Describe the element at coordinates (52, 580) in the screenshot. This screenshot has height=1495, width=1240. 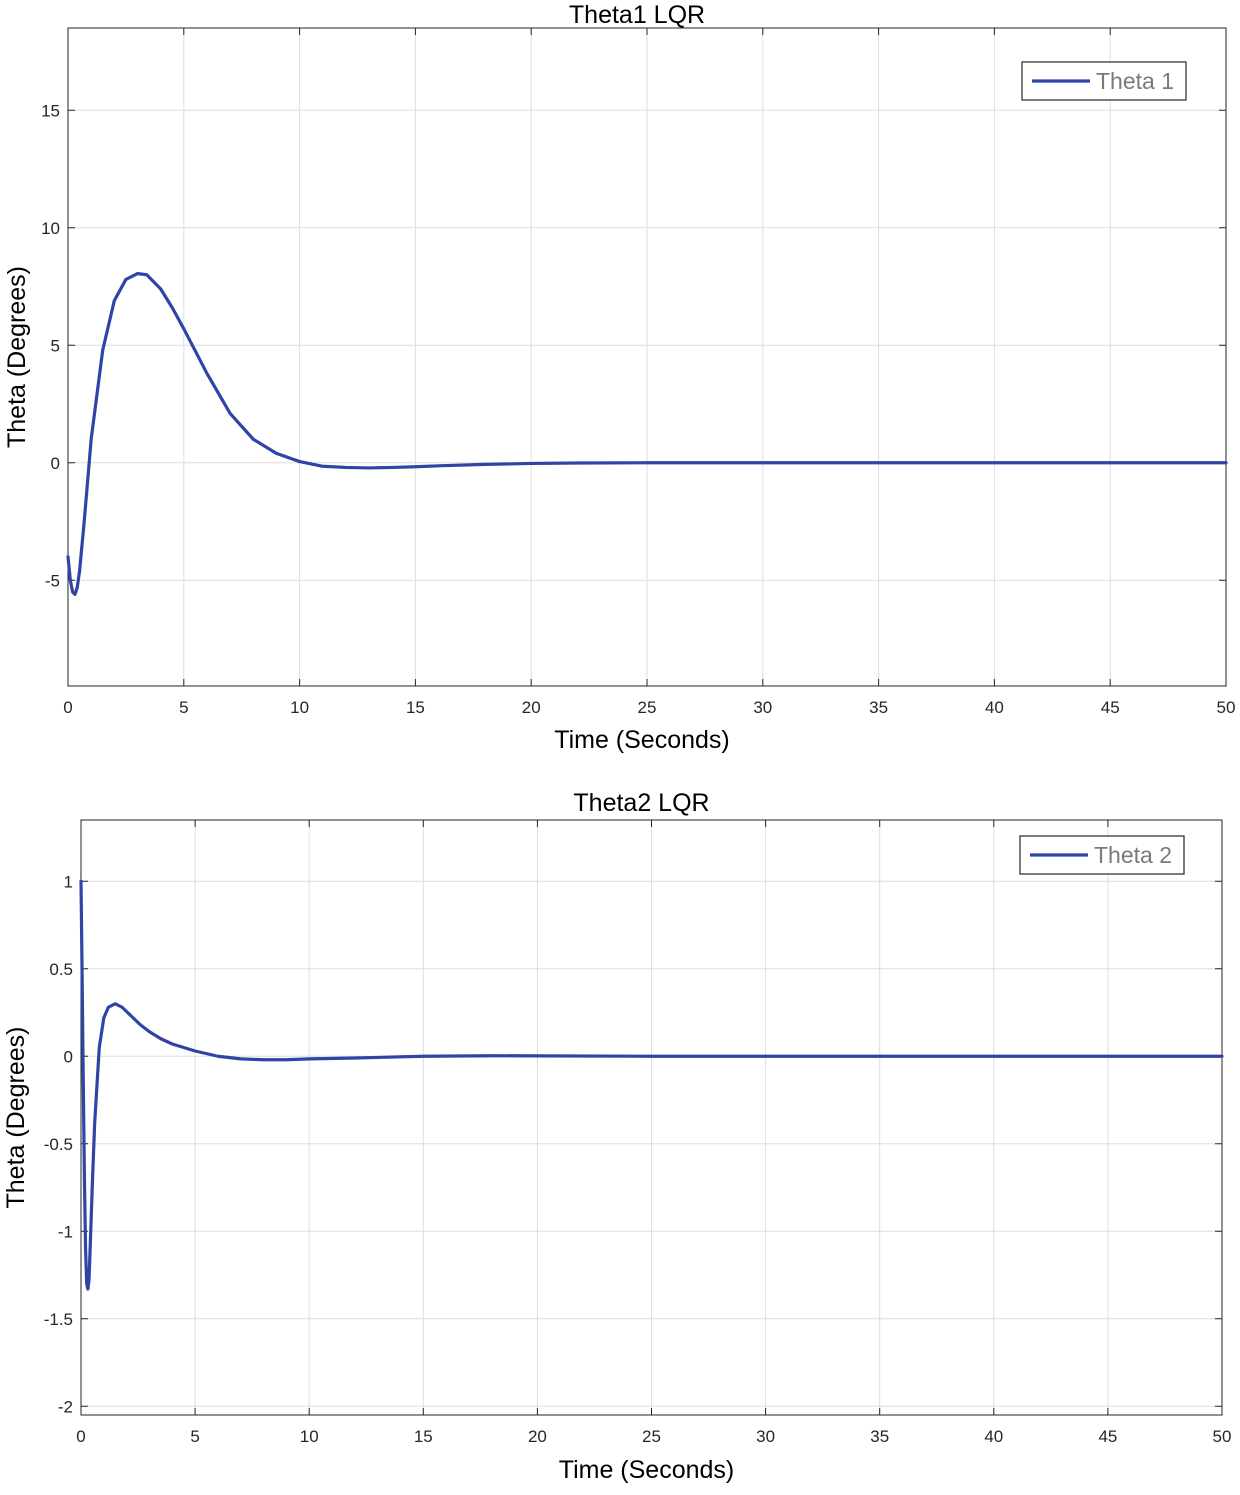
I see `y-tick-label: -5` at that location.